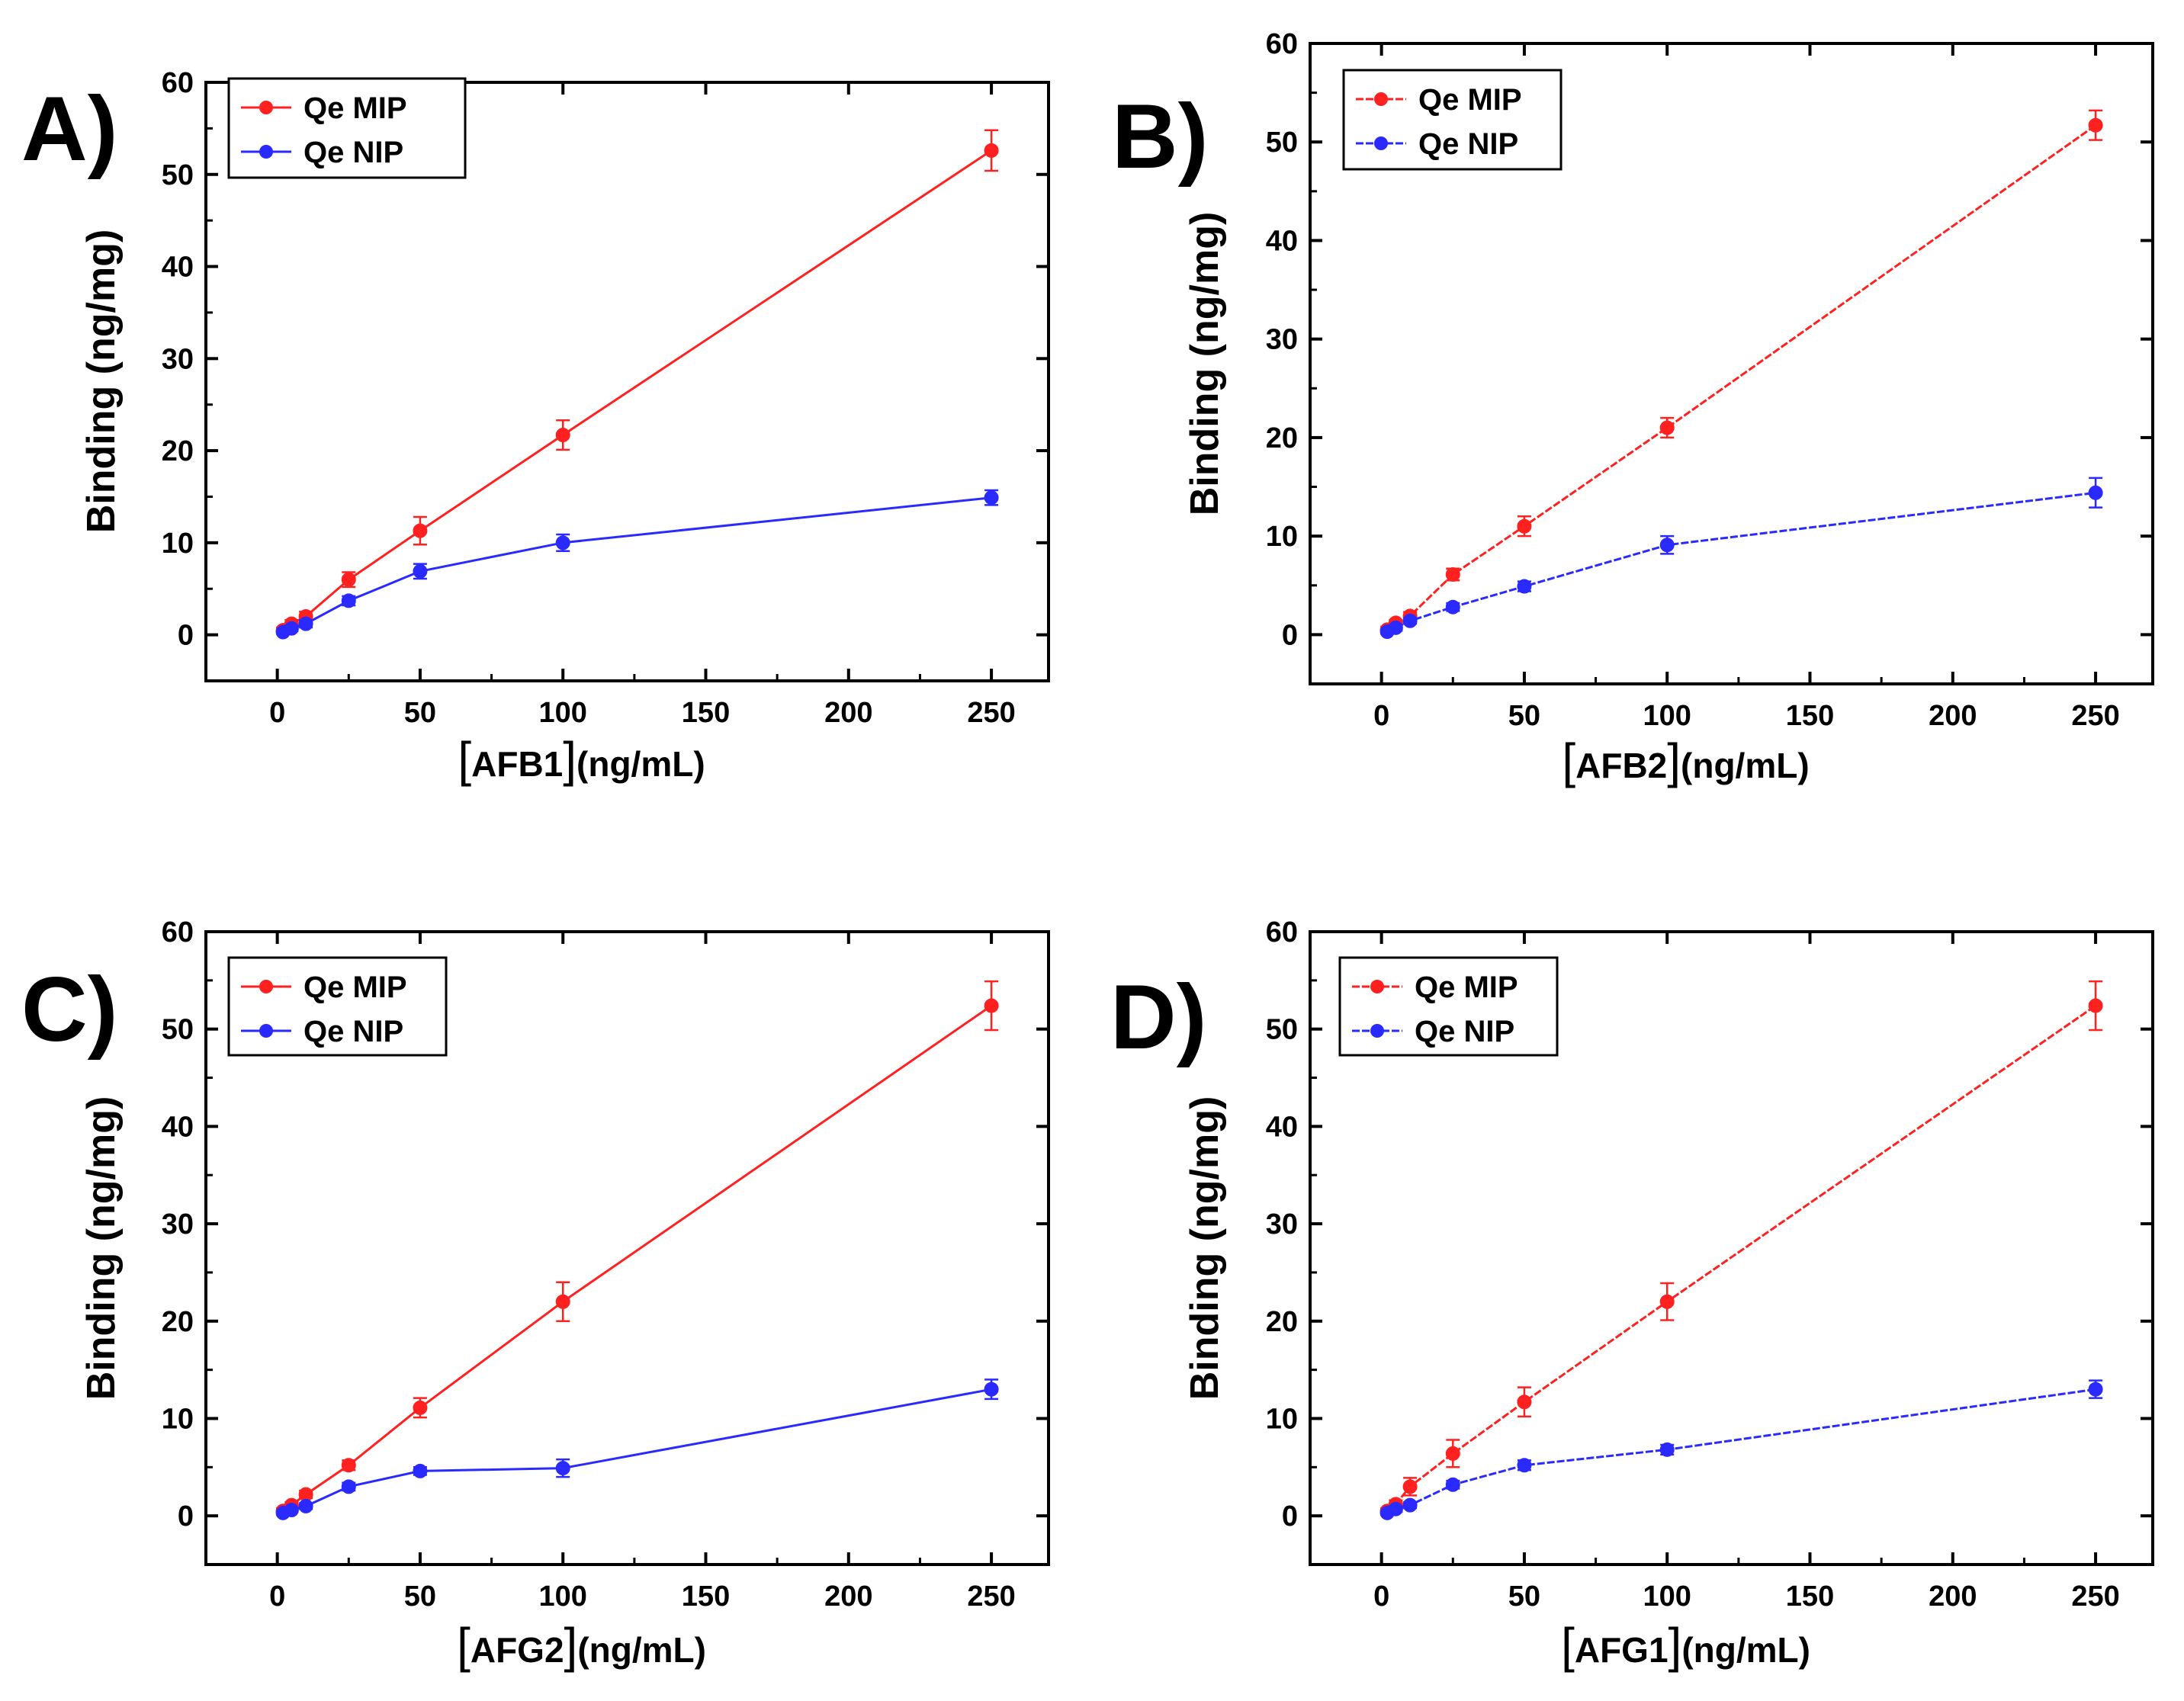 Image resolution: width=2184 pixels, height=1701 pixels. Describe the element at coordinates (1160, 136) in the screenshot. I see `panel-label: B)` at that location.